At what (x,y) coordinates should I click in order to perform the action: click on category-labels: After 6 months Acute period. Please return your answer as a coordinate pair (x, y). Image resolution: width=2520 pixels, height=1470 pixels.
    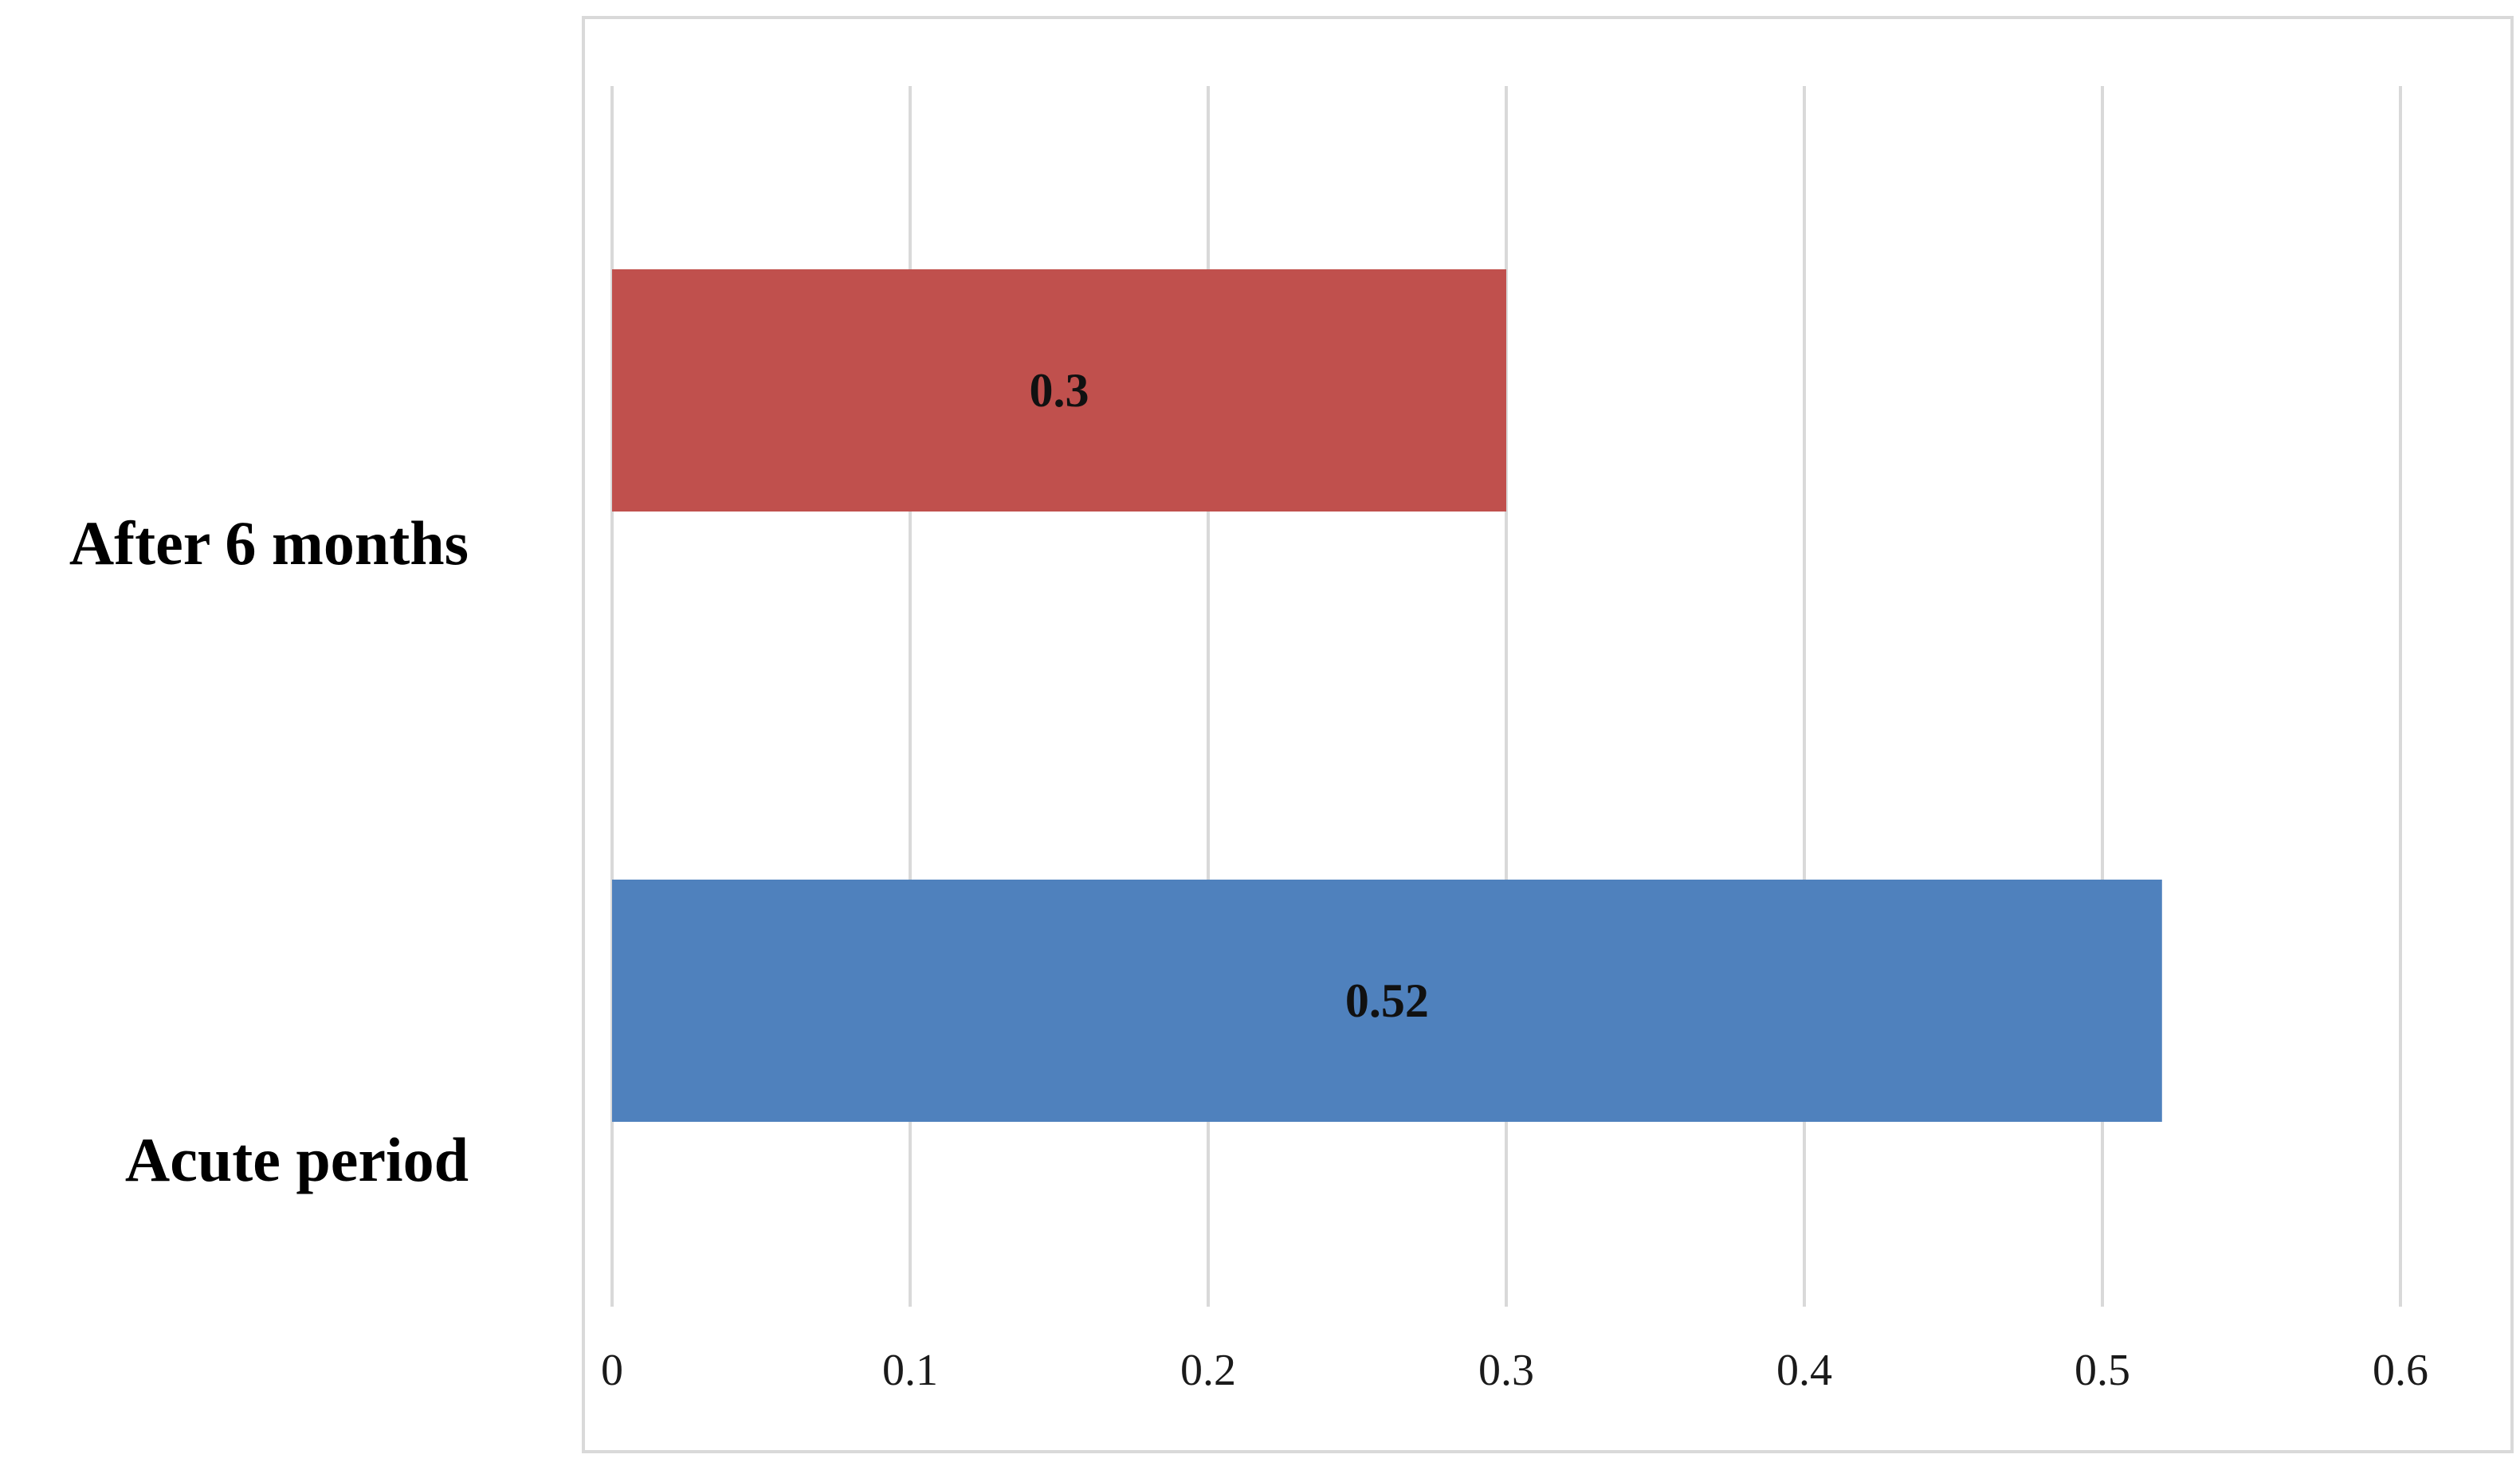
    Looking at the image, I should click on (269, 851).